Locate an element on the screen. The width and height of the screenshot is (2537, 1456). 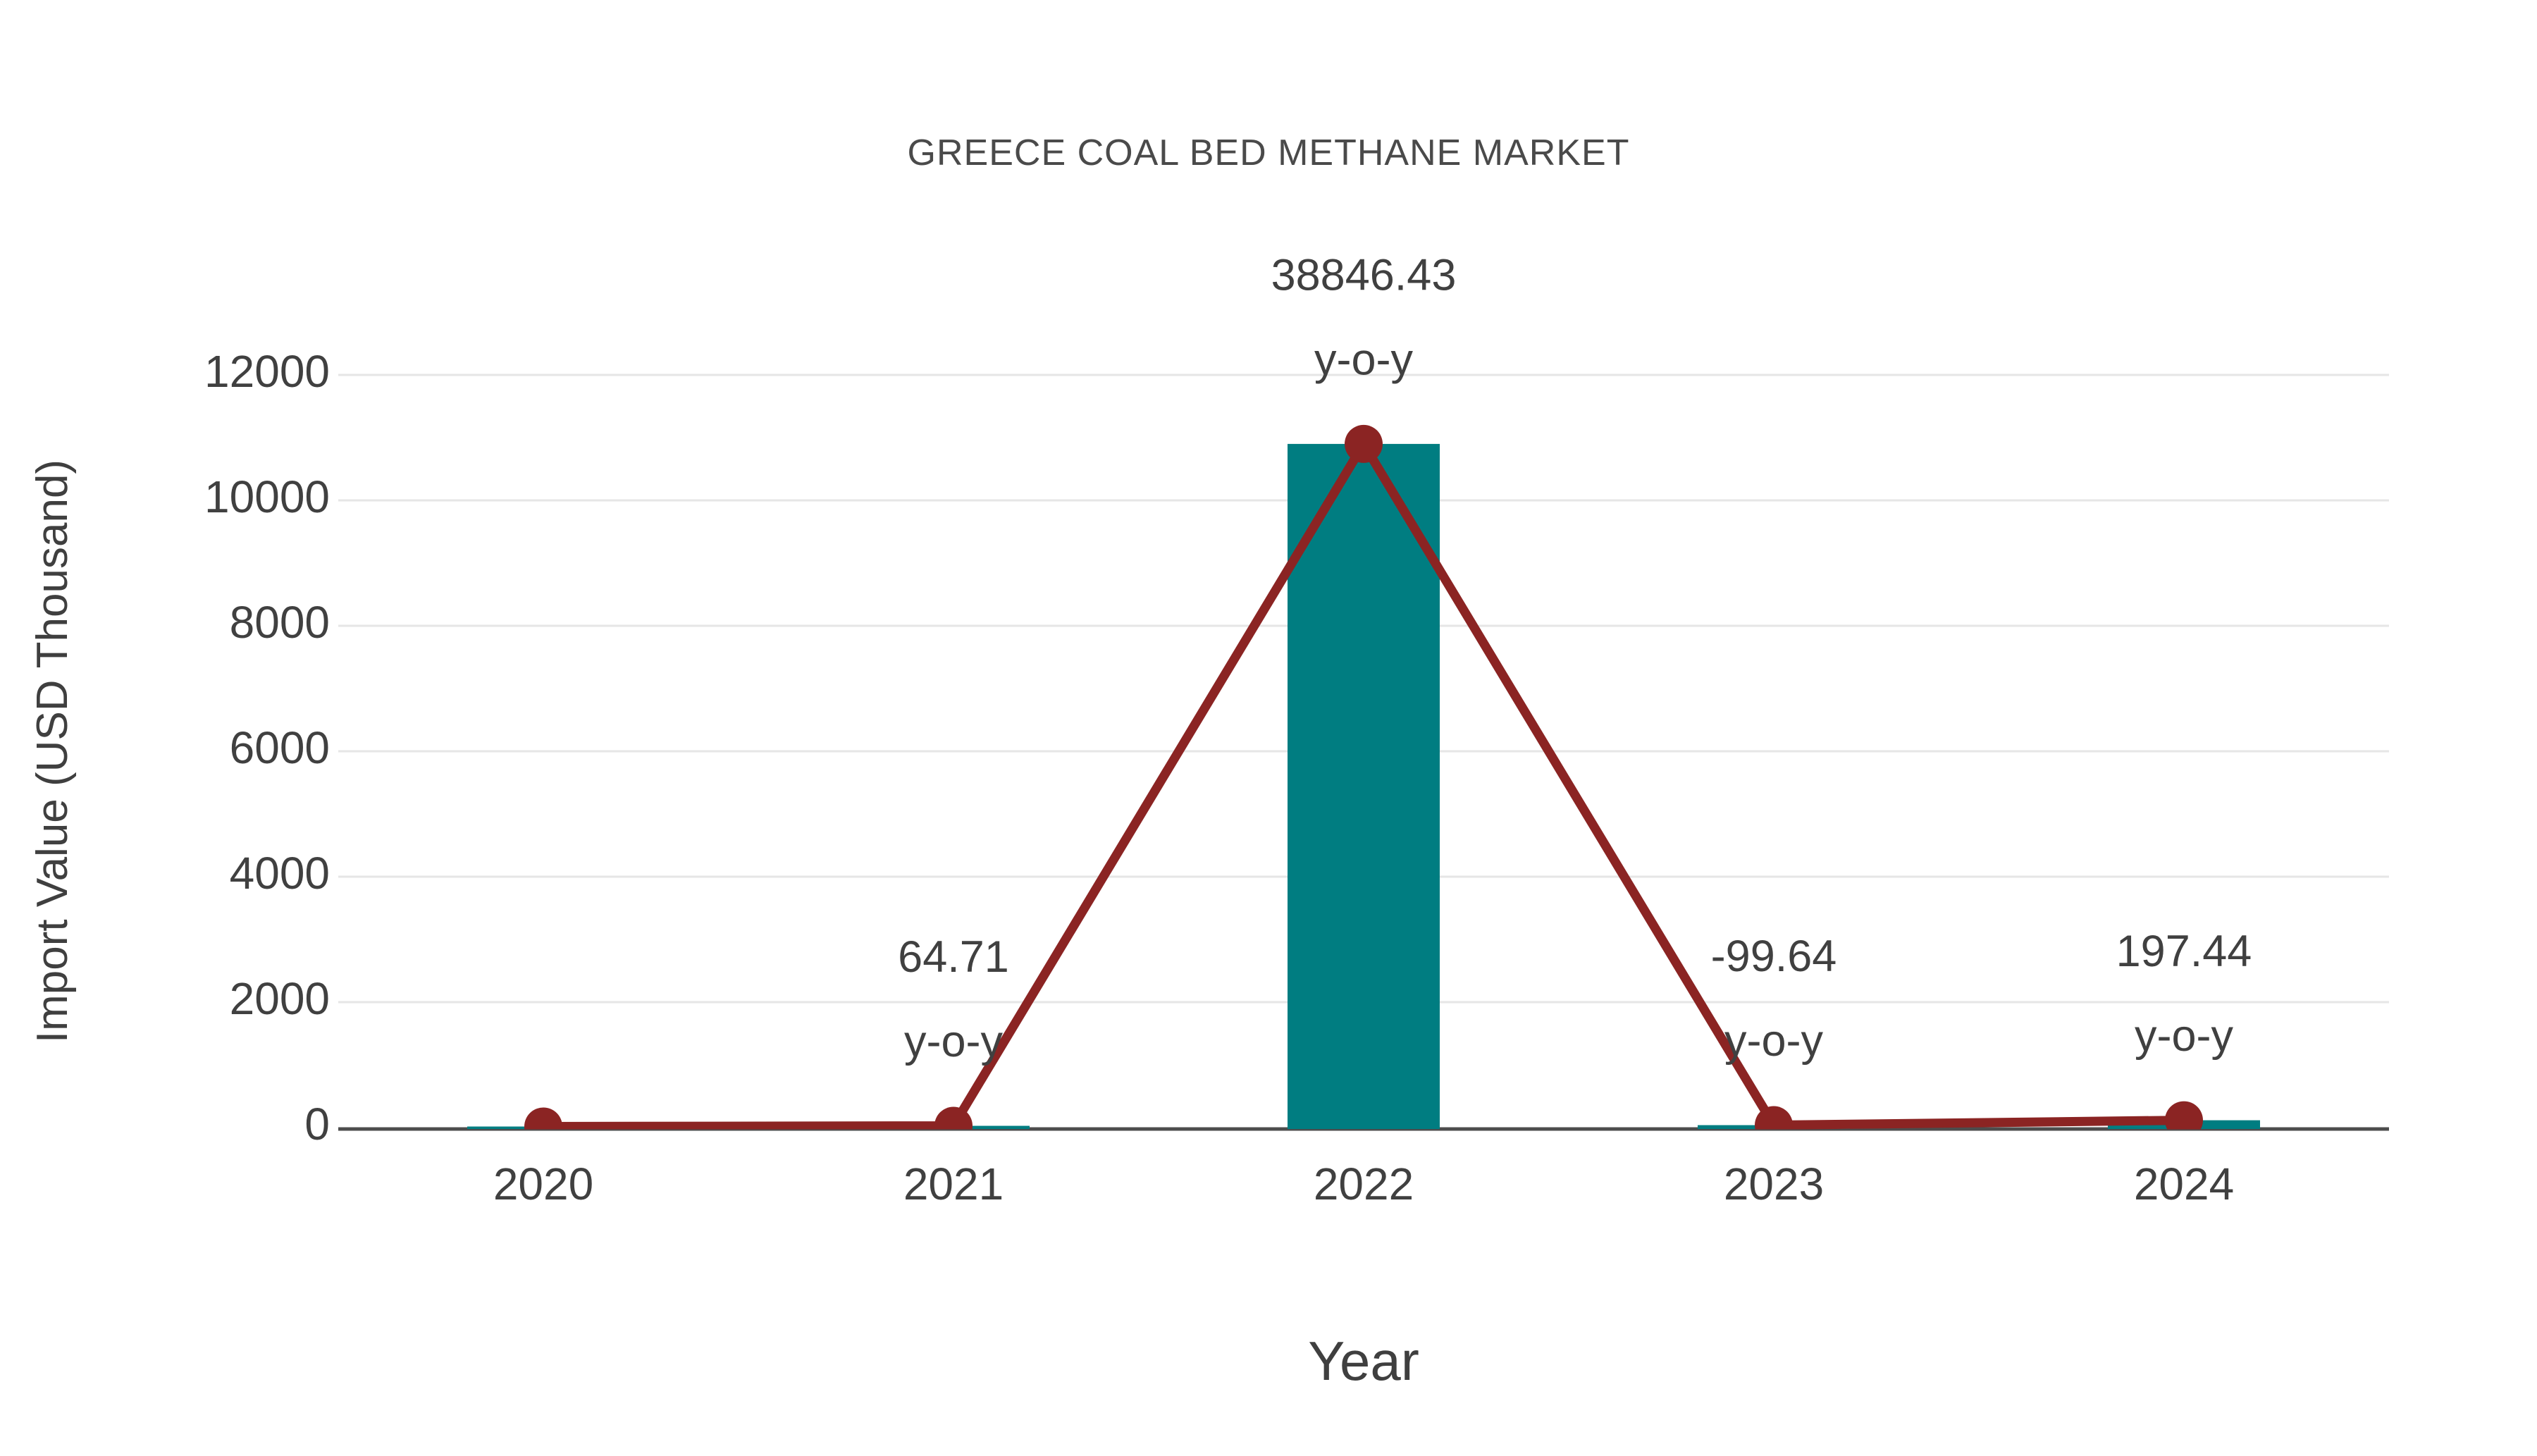
x-tick-label-2024: 2024 is located at coordinates (2184, 1184).